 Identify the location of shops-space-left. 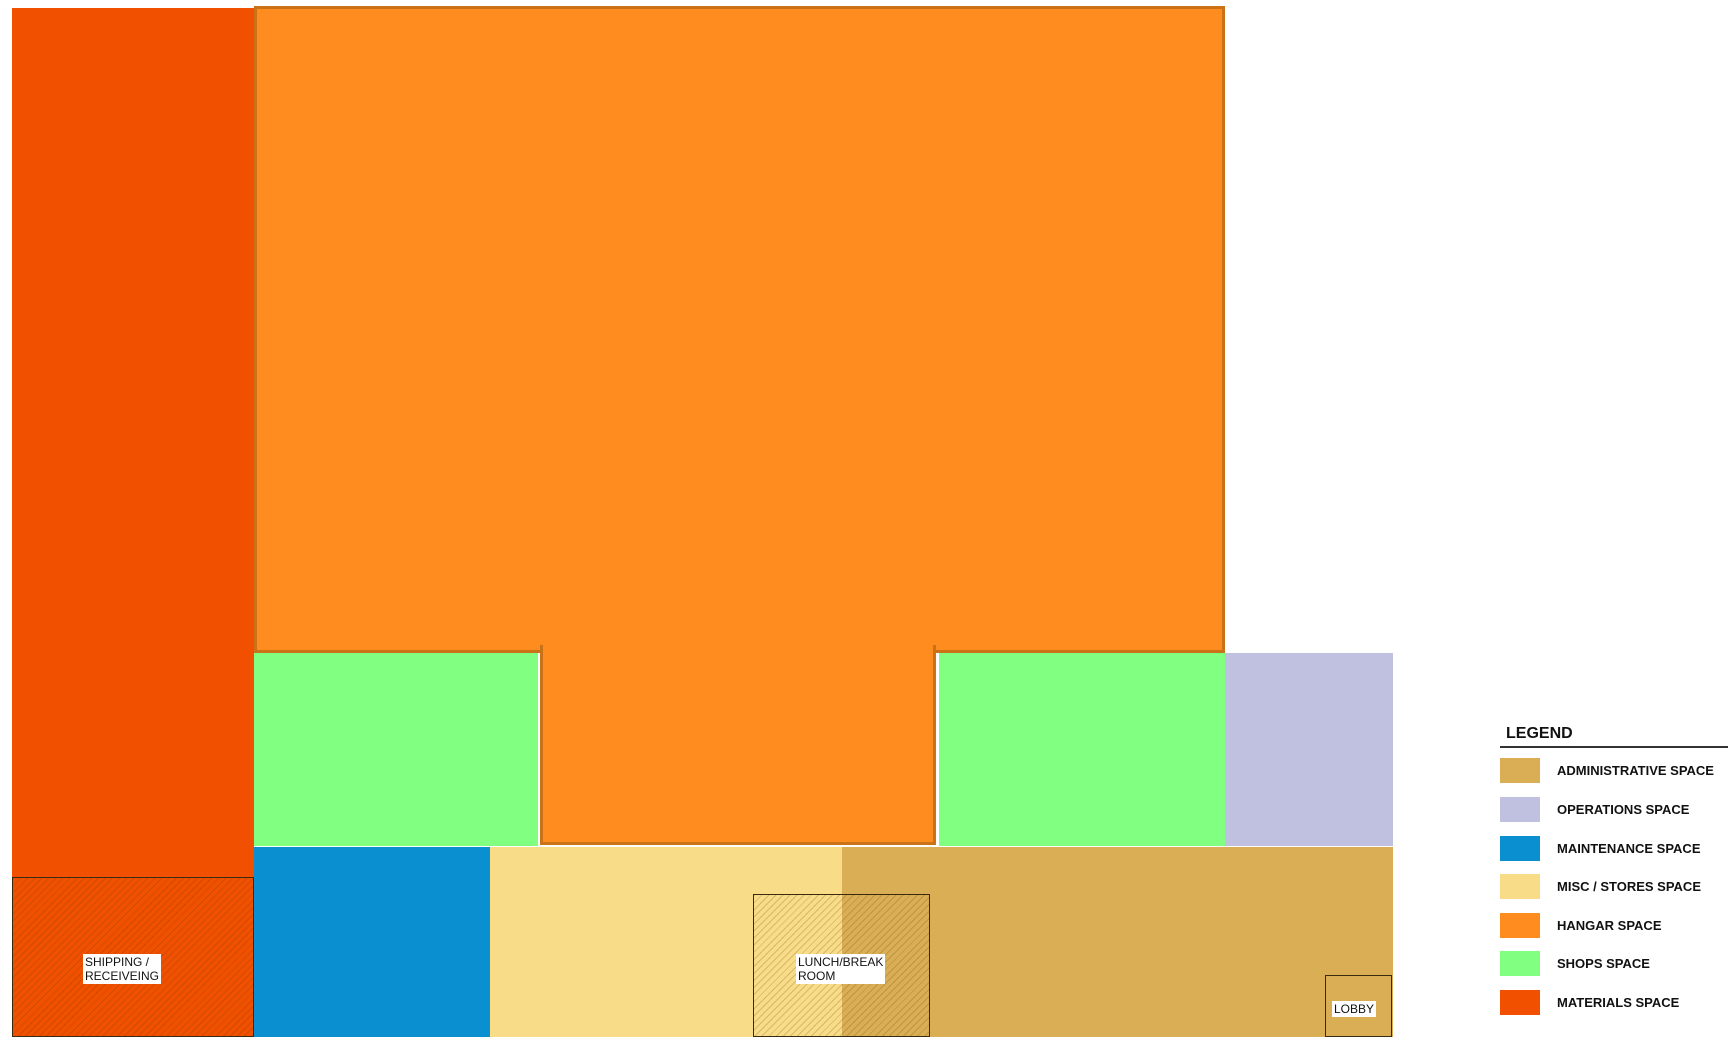
(396, 749).